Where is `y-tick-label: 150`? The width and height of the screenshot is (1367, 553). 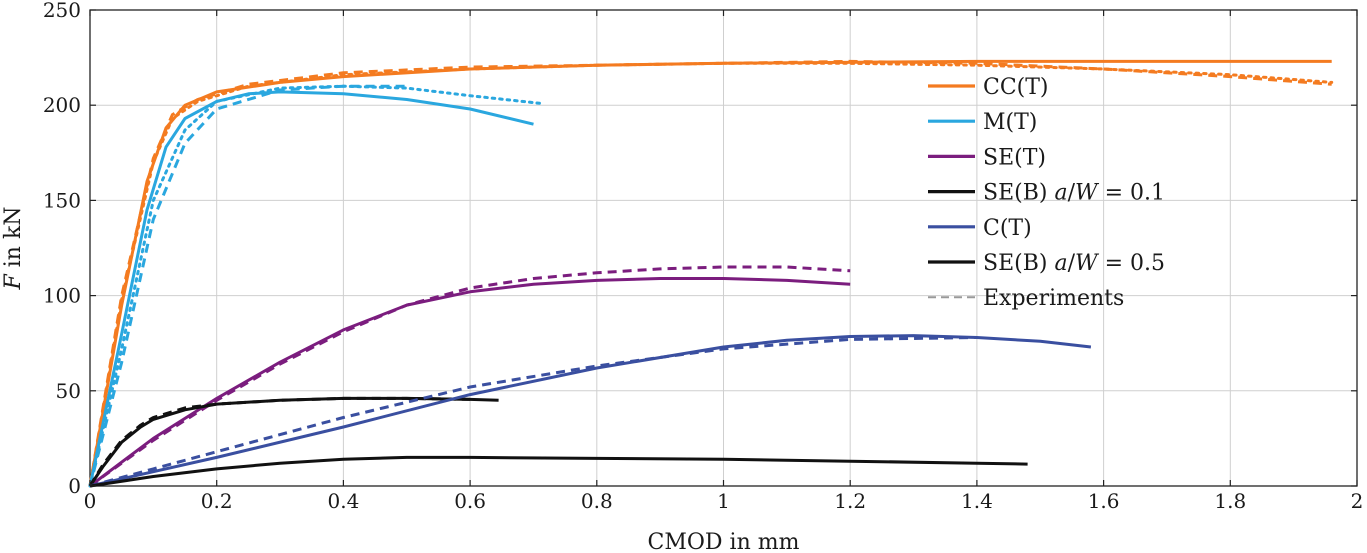 y-tick-label: 150 is located at coordinates (62, 200).